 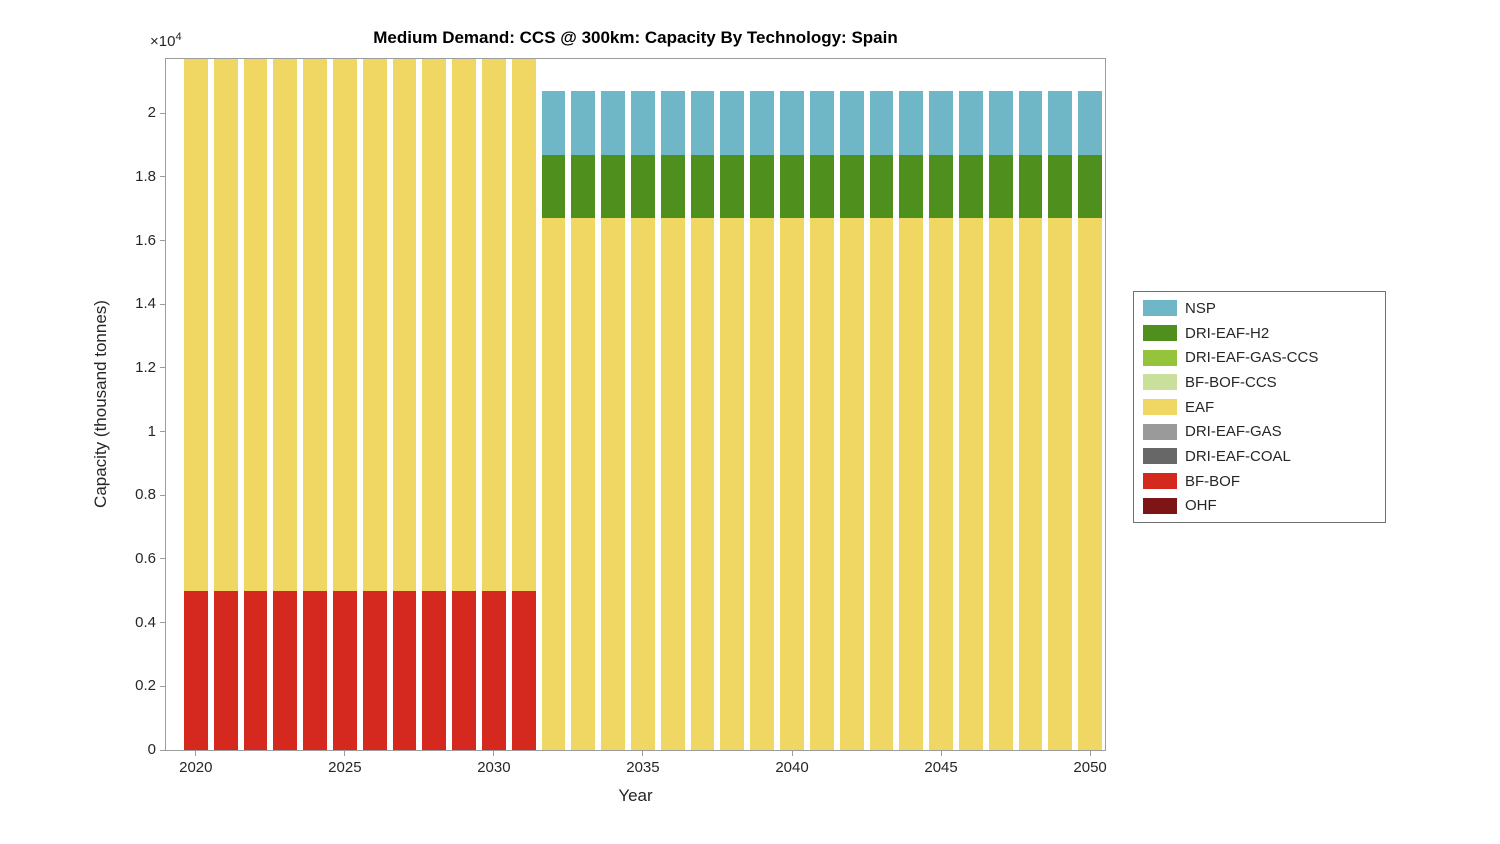 I want to click on y-tick-label: 1.4, so click(x=145, y=304).